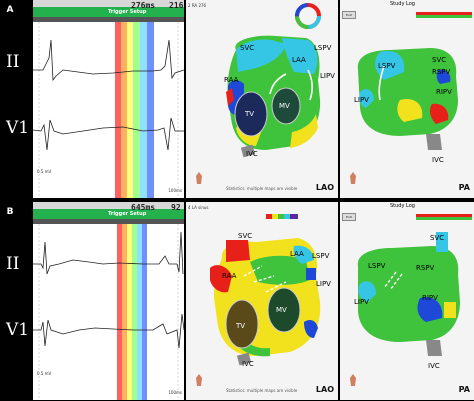 The image size is (474, 401). What do you see at coordinates (176, 207) in the screenshot?
I see `cycle-count: 92` at bounding box center [176, 207].